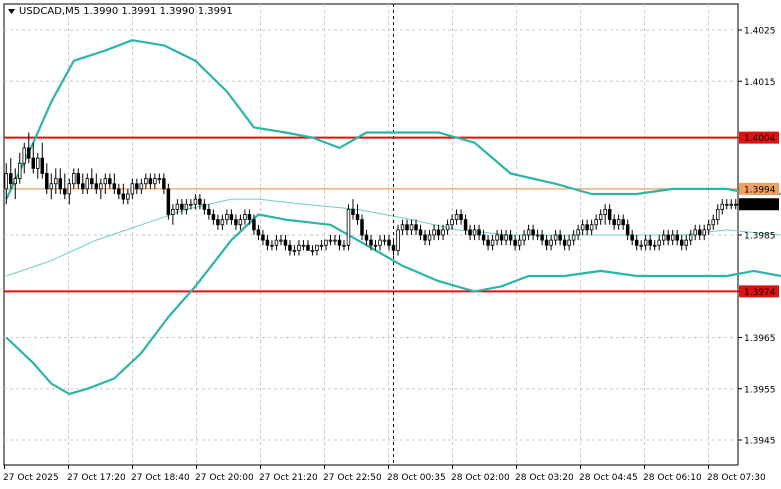 The width and height of the screenshot is (781, 489). Describe the element at coordinates (760, 139) in the screenshot. I see `y-tick-label-2: 1.4004` at that location.